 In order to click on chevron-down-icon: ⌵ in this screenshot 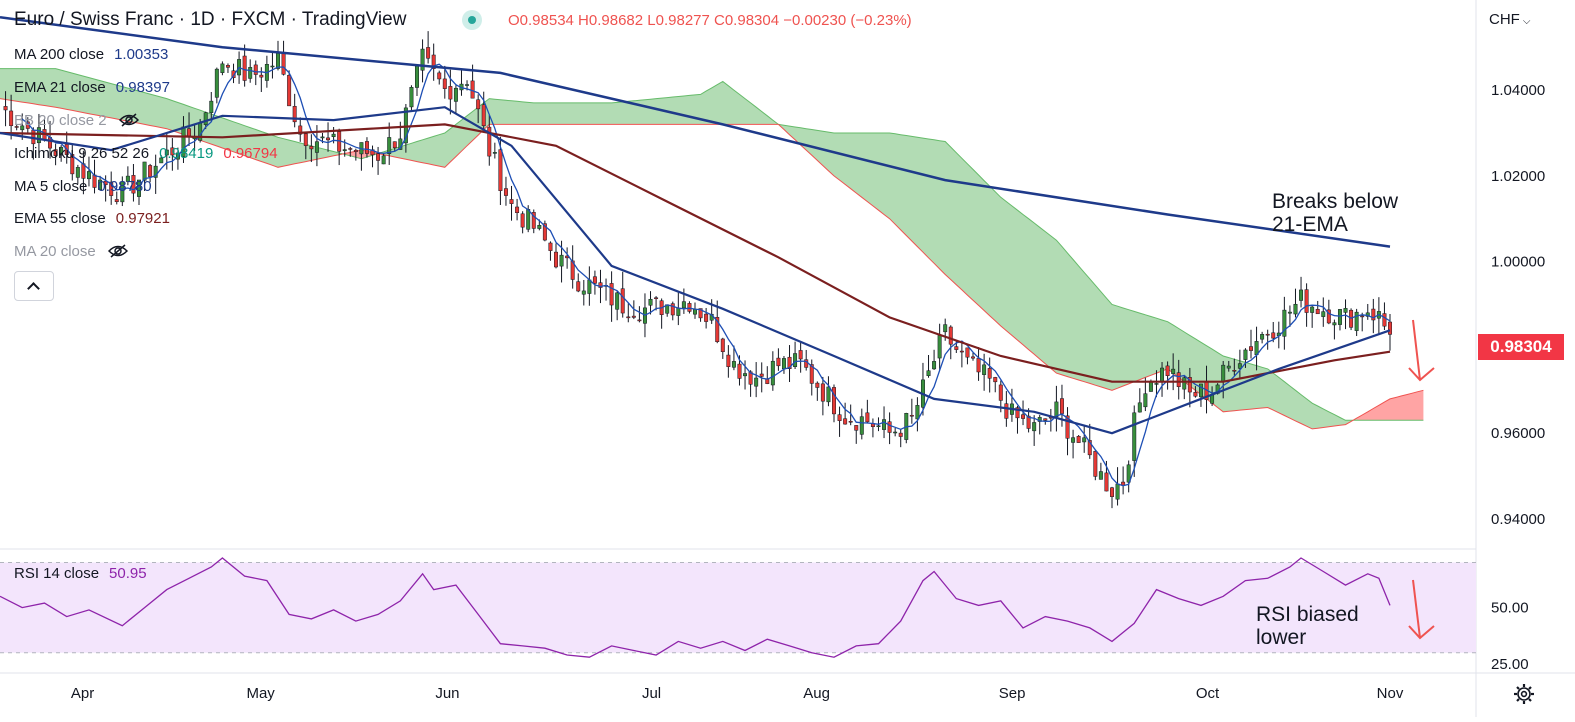, I will do `click(1526, 21)`.